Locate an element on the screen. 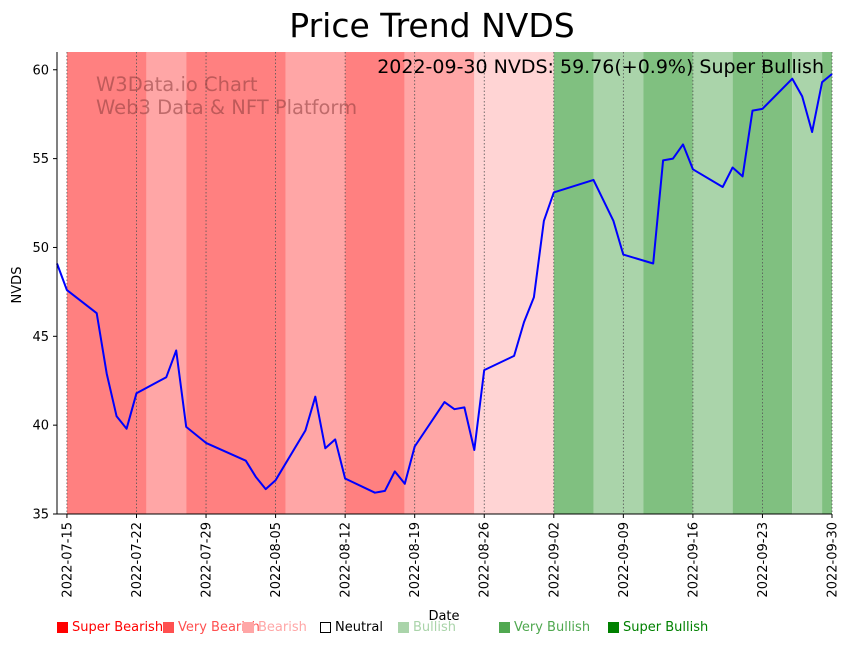 The height and width of the screenshot is (646, 848). legend-item: Super Bearish is located at coordinates (110, 627).